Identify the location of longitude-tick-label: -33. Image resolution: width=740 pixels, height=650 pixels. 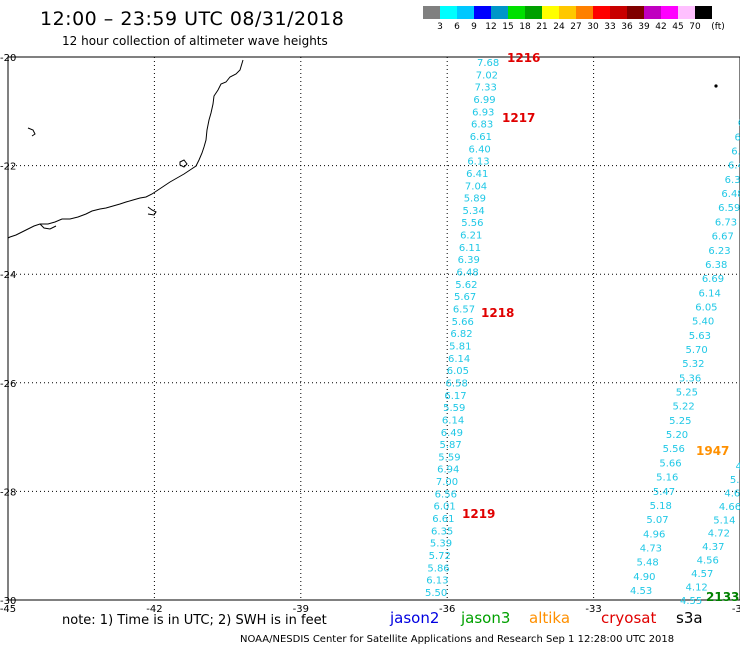
(593, 609).